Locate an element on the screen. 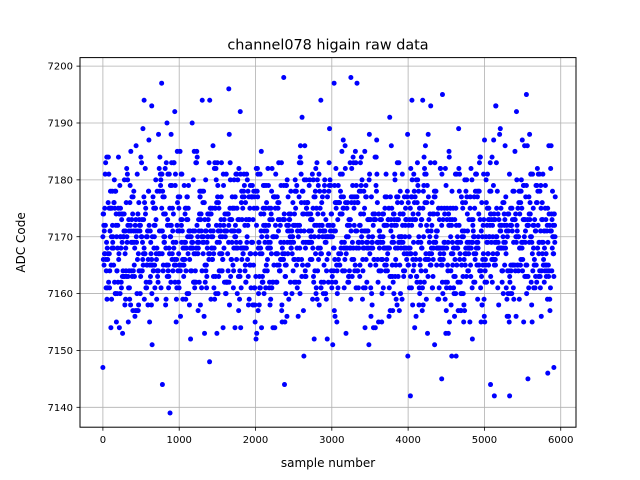 The height and width of the screenshot is (480, 640). y-tick-label: 7190 is located at coordinates (60, 124).